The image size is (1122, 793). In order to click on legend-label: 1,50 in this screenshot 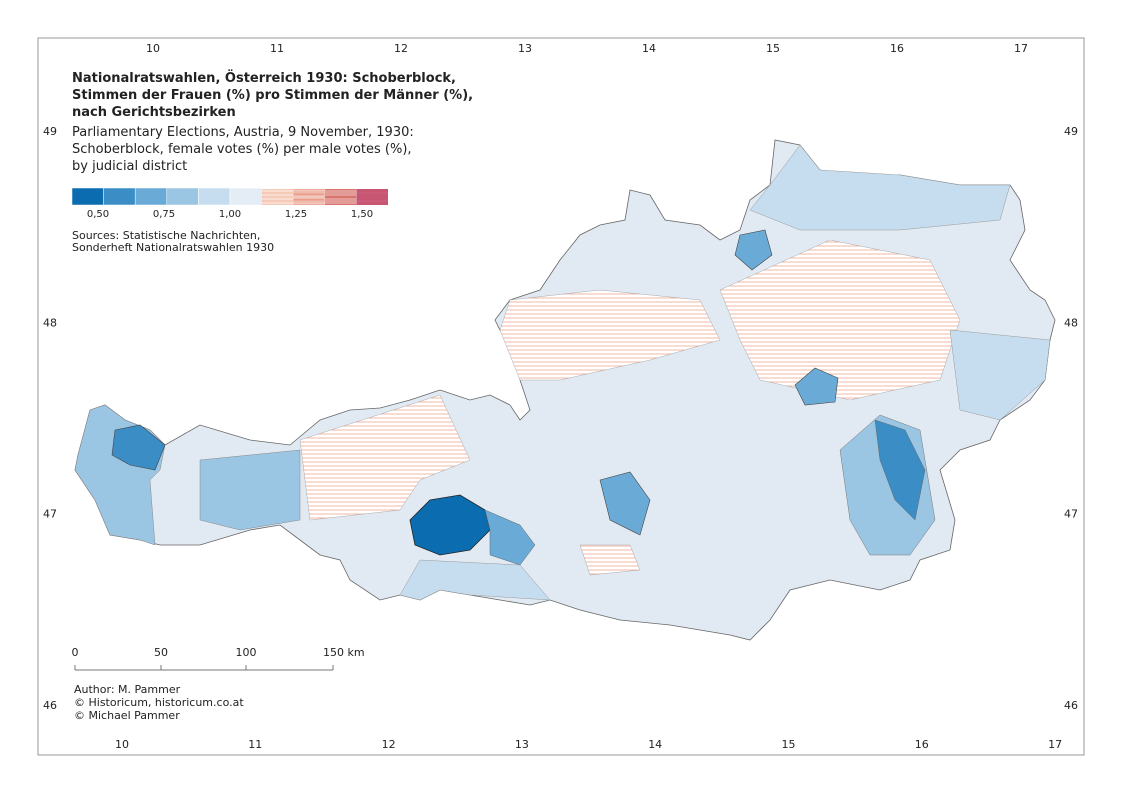, I will do `click(362, 214)`.